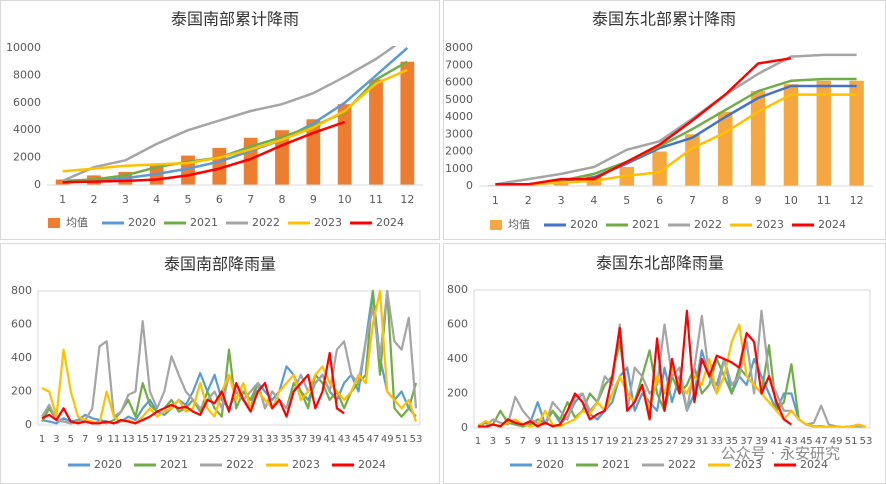  What do you see at coordinates (358, 439) in the screenshot?
I see `x-tick-label: 45` at bounding box center [358, 439].